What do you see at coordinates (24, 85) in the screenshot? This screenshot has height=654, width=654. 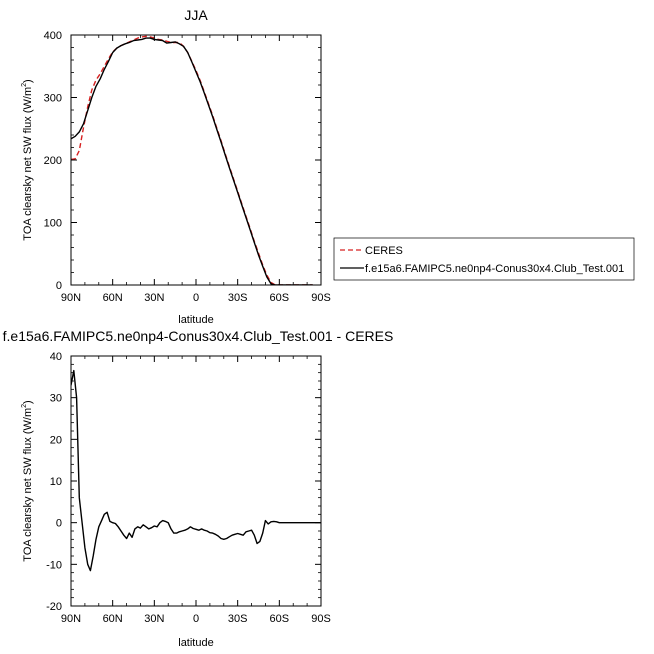 I see `top-ylabel-sup: 2` at bounding box center [24, 85].